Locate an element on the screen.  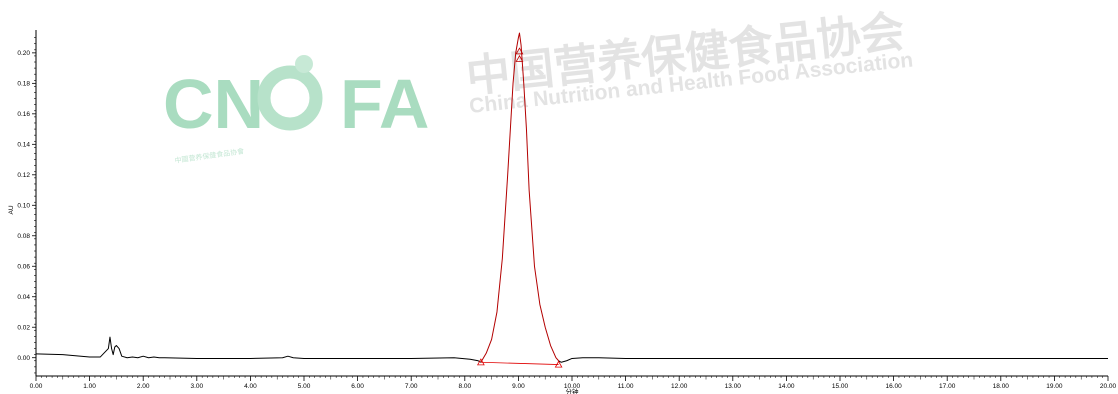
y-tick-label: 0.20 is located at coordinates (23, 53).